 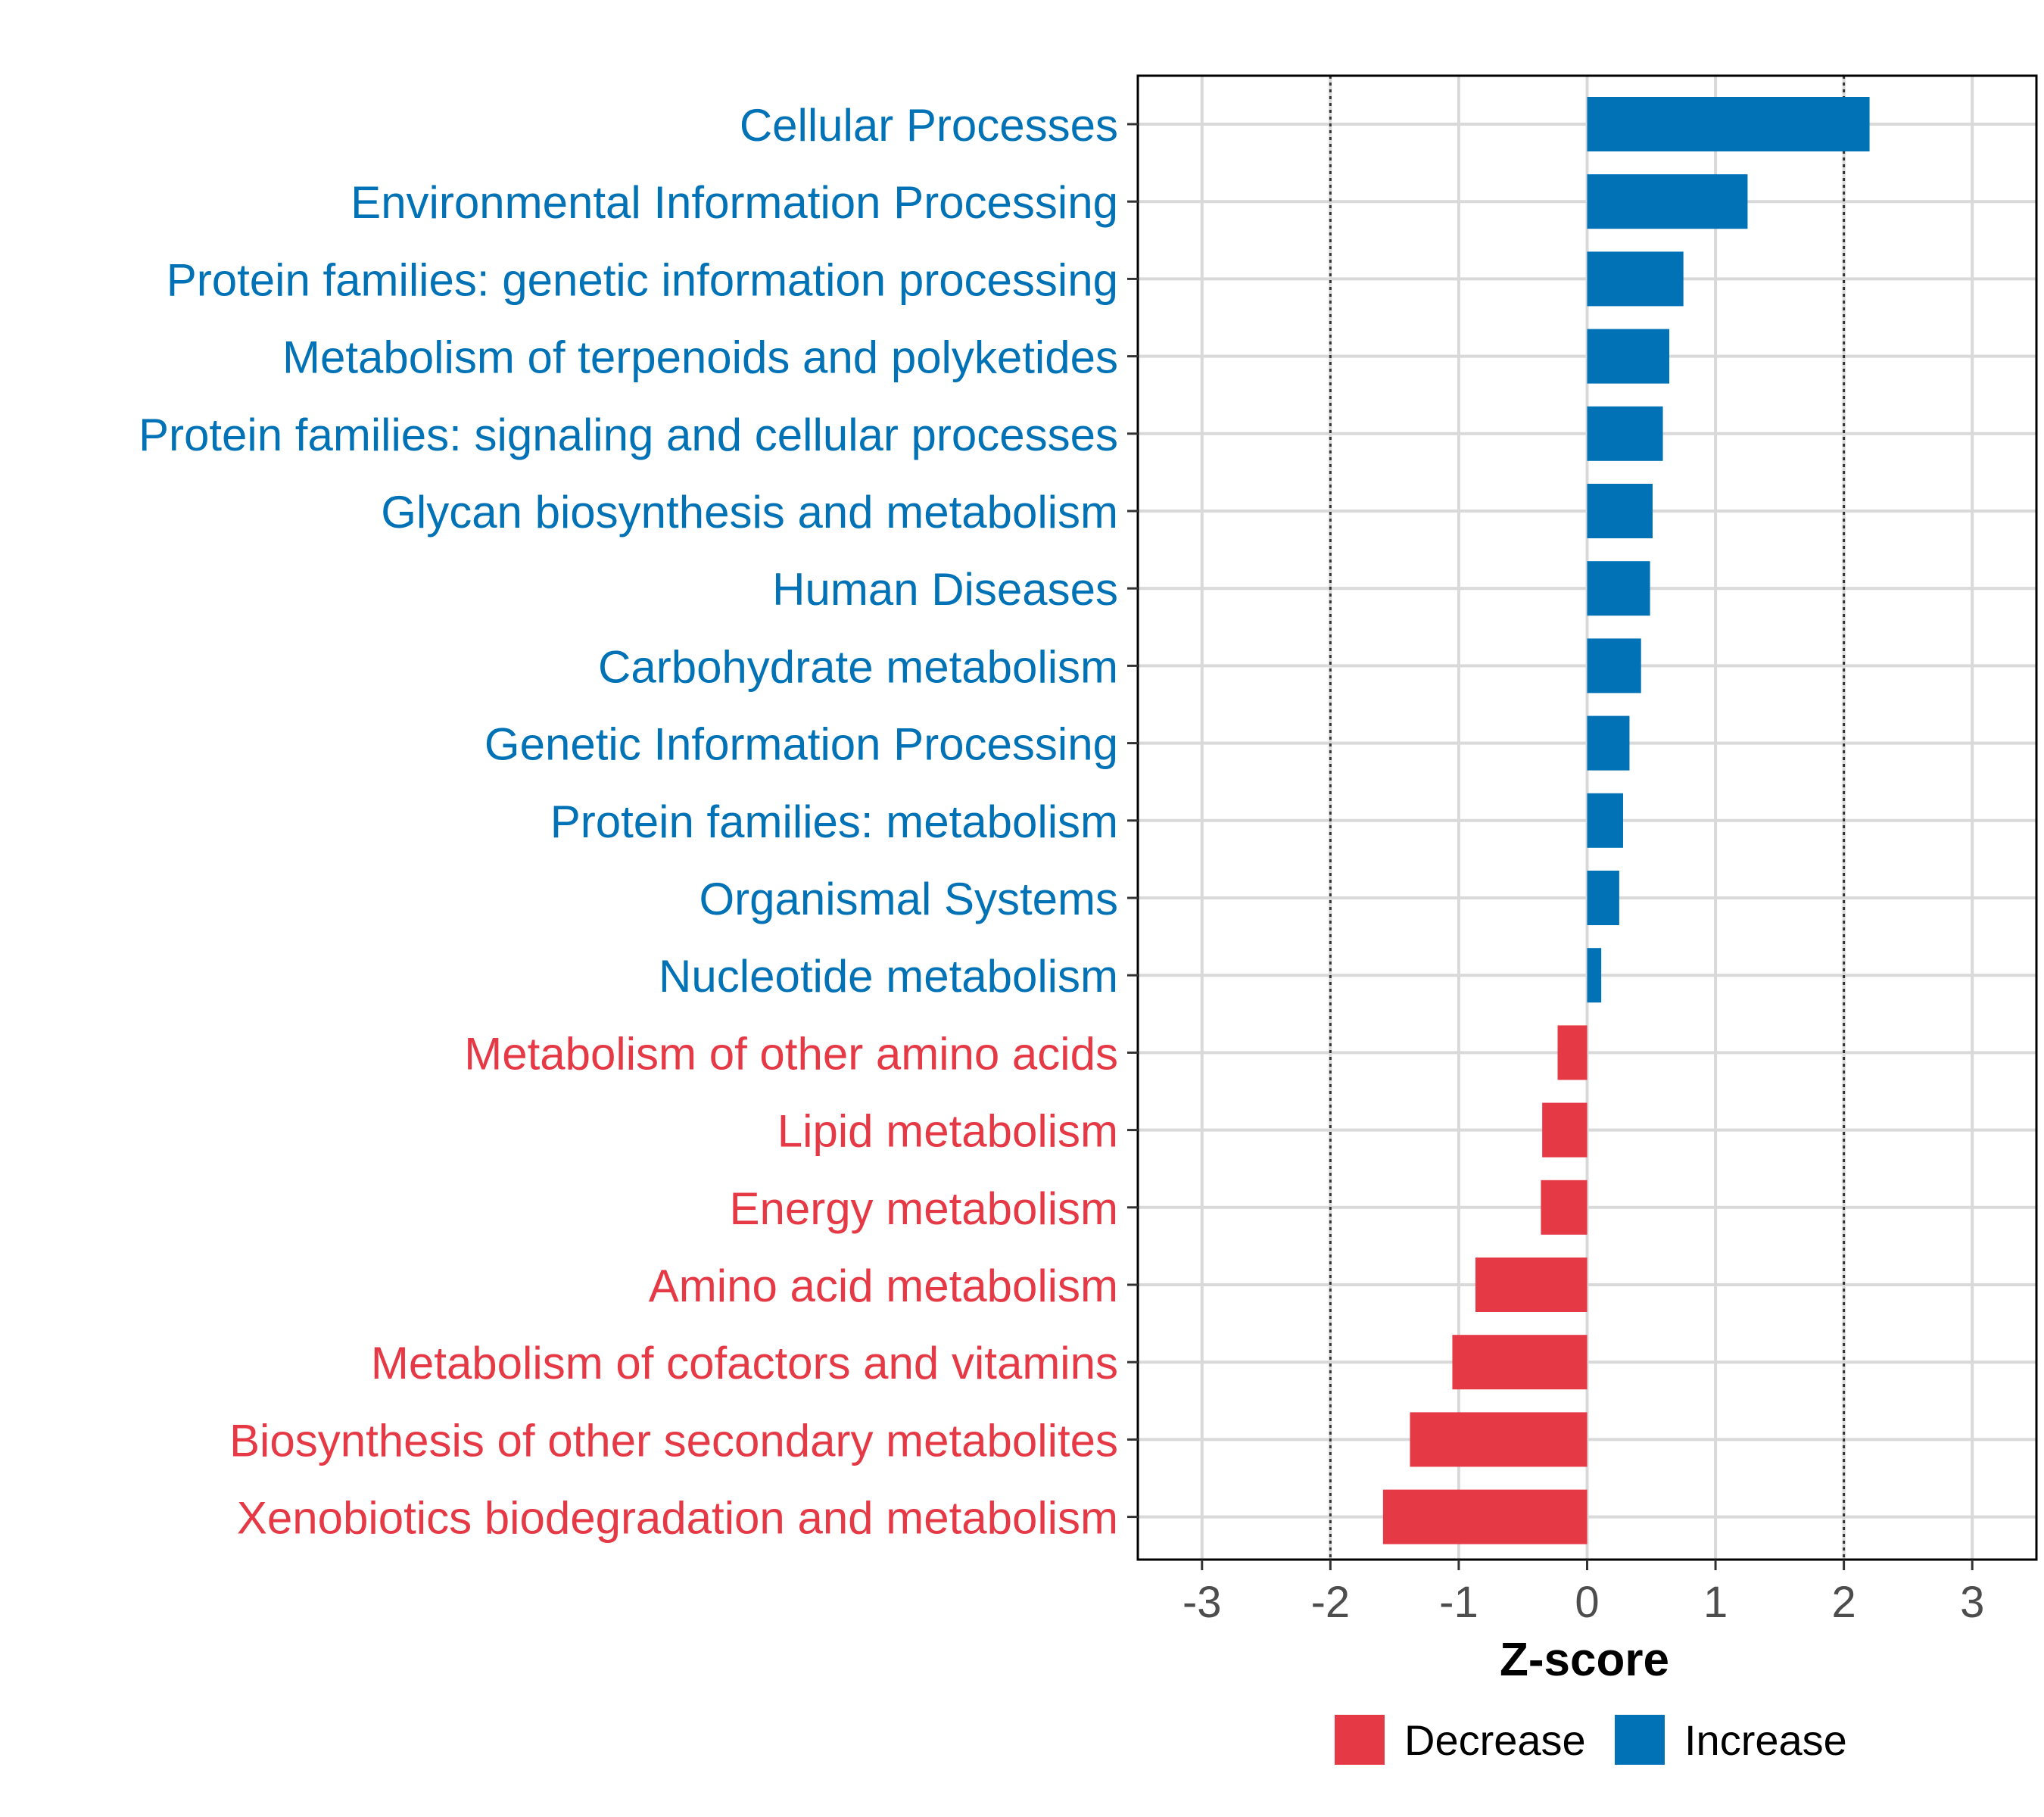 I want to click on legend-key-decrease, so click(x=1360, y=1740).